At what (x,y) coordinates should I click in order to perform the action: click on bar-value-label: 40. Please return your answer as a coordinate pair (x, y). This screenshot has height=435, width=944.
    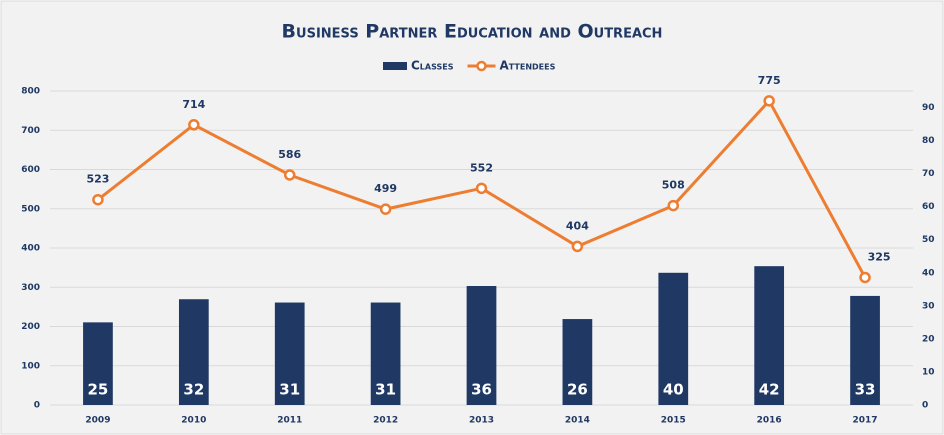
    Looking at the image, I should click on (673, 390).